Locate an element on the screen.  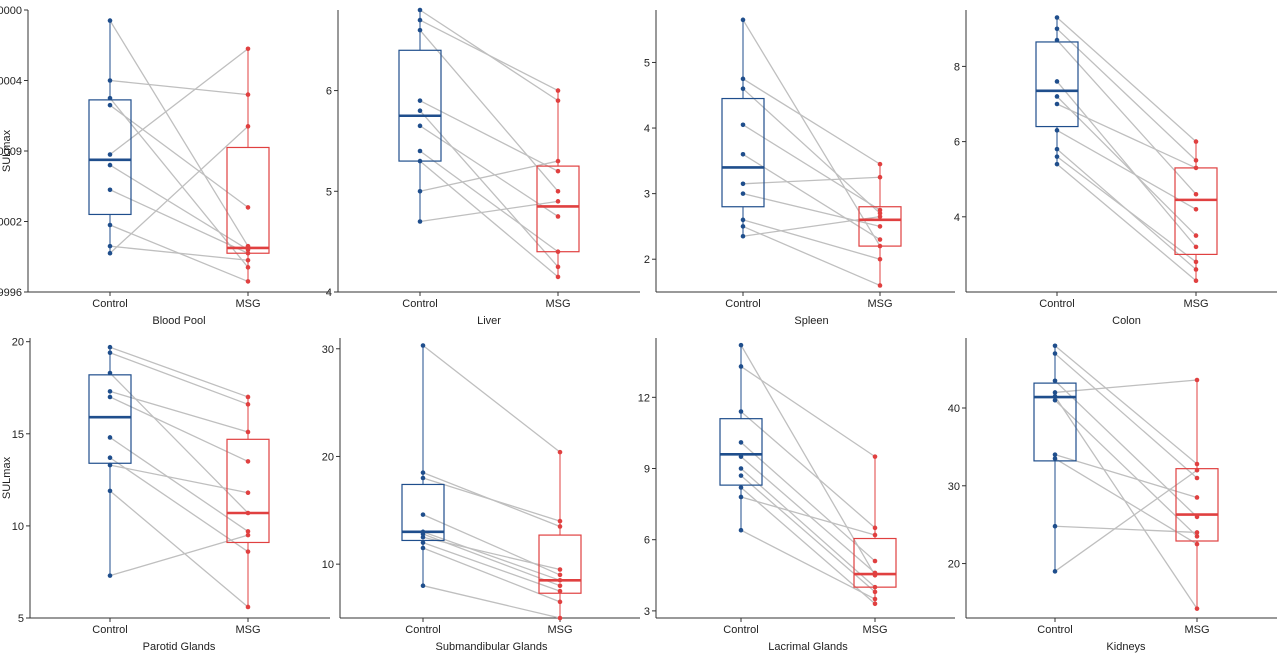
y-tick-label: 15 is located at coordinates (18, 435).